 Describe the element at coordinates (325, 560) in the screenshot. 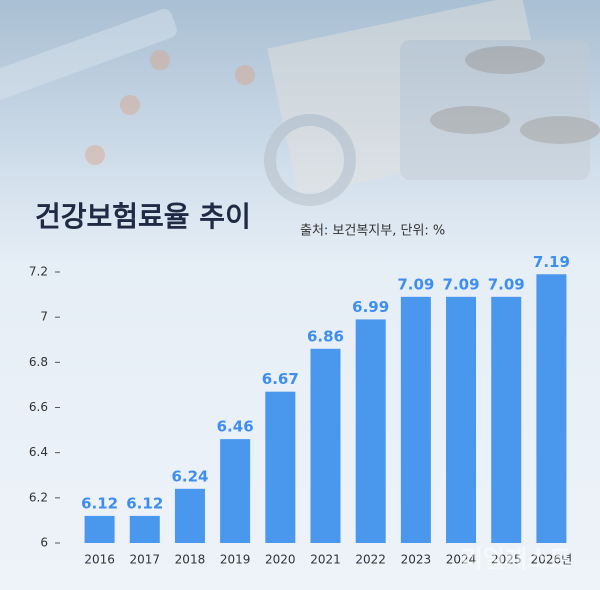

I see `x-tick-label: 2021` at that location.